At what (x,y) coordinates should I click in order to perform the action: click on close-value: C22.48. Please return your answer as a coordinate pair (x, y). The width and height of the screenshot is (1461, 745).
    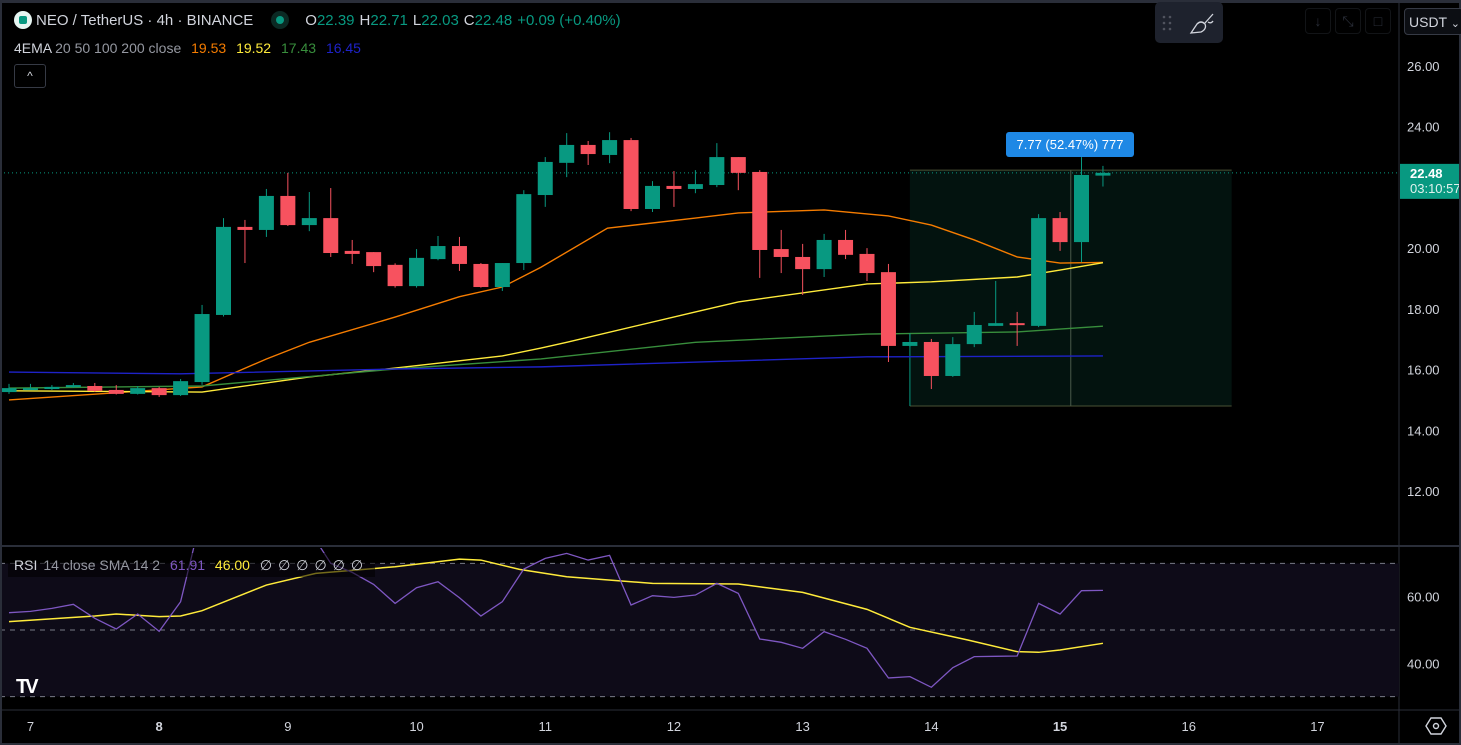
    Looking at the image, I should click on (488, 20).